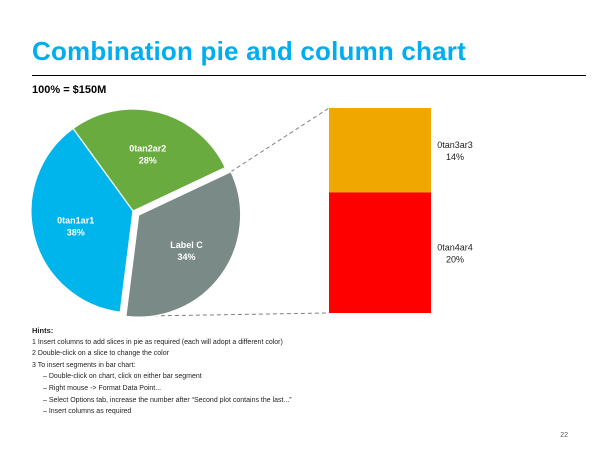 This screenshot has height=450, width=600. What do you see at coordinates (147, 149) in the screenshot?
I see `pie-slice-label: 0tan2ar2` at bounding box center [147, 149].